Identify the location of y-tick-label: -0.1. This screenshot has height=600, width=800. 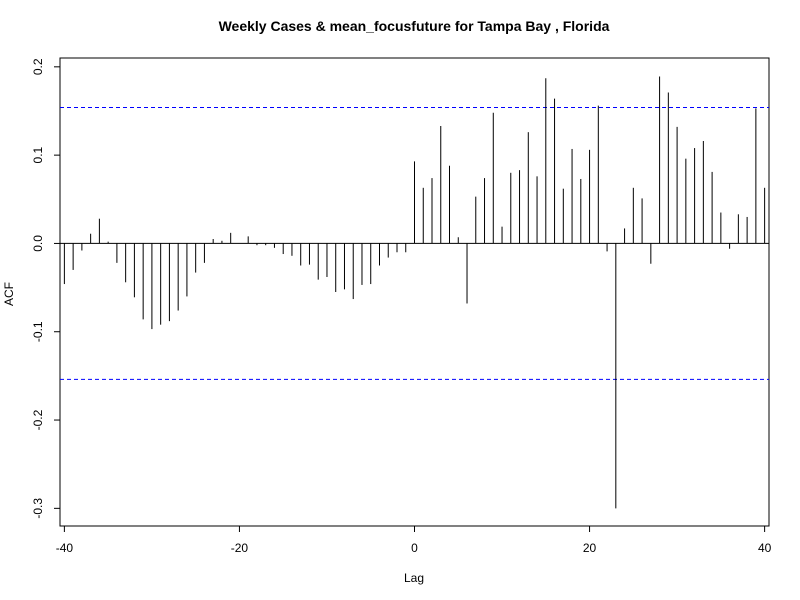
(38, 331).